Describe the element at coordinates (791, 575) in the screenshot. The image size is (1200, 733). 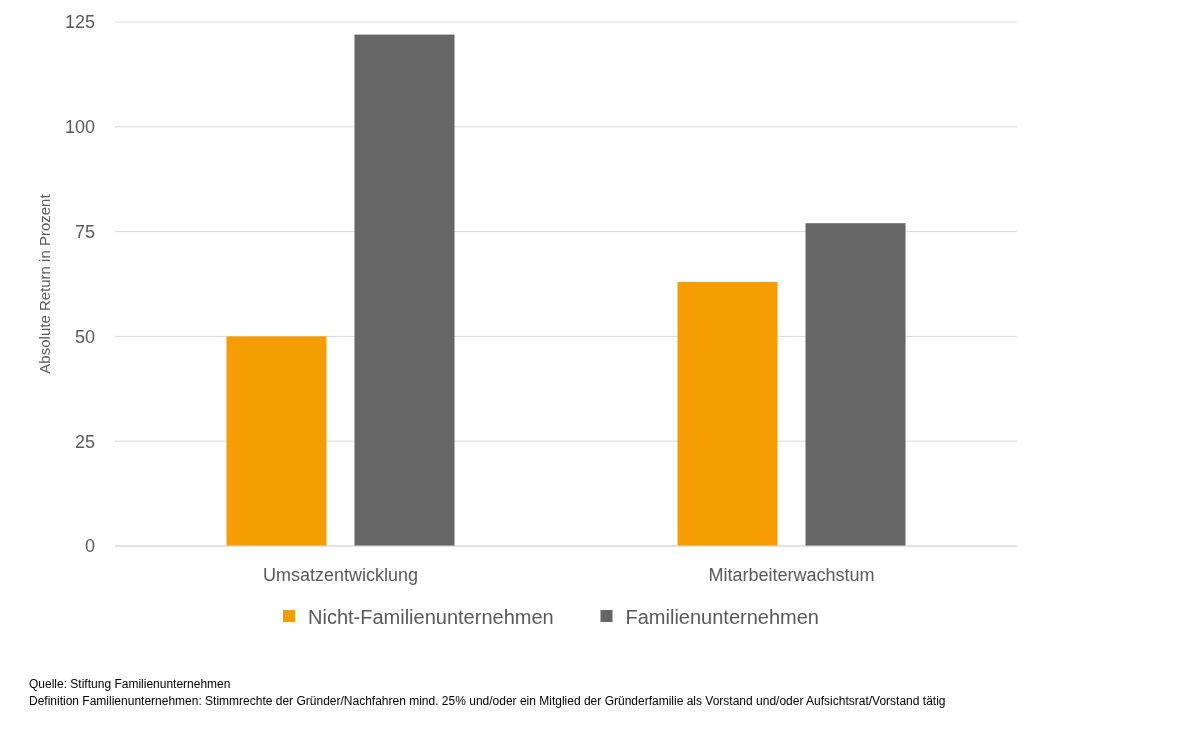
I see `x-tick-label: Mitarbeiterwachstum` at that location.